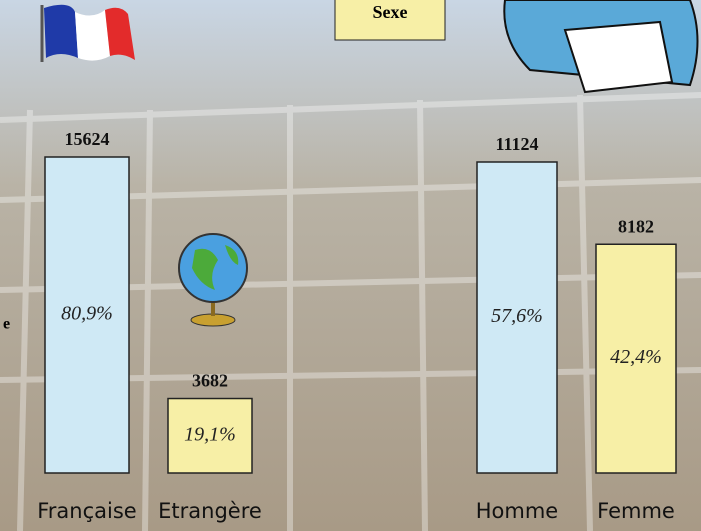  I want to click on share-label: 42,4%, so click(636, 357).